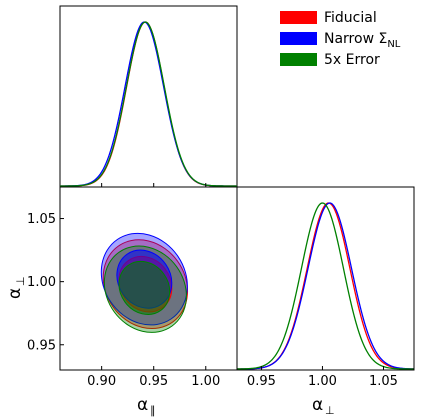 This screenshot has width=421, height=420. What do you see at coordinates (352, 60) in the screenshot?
I see `legend-label-5x Error: 5x Error` at bounding box center [352, 60].